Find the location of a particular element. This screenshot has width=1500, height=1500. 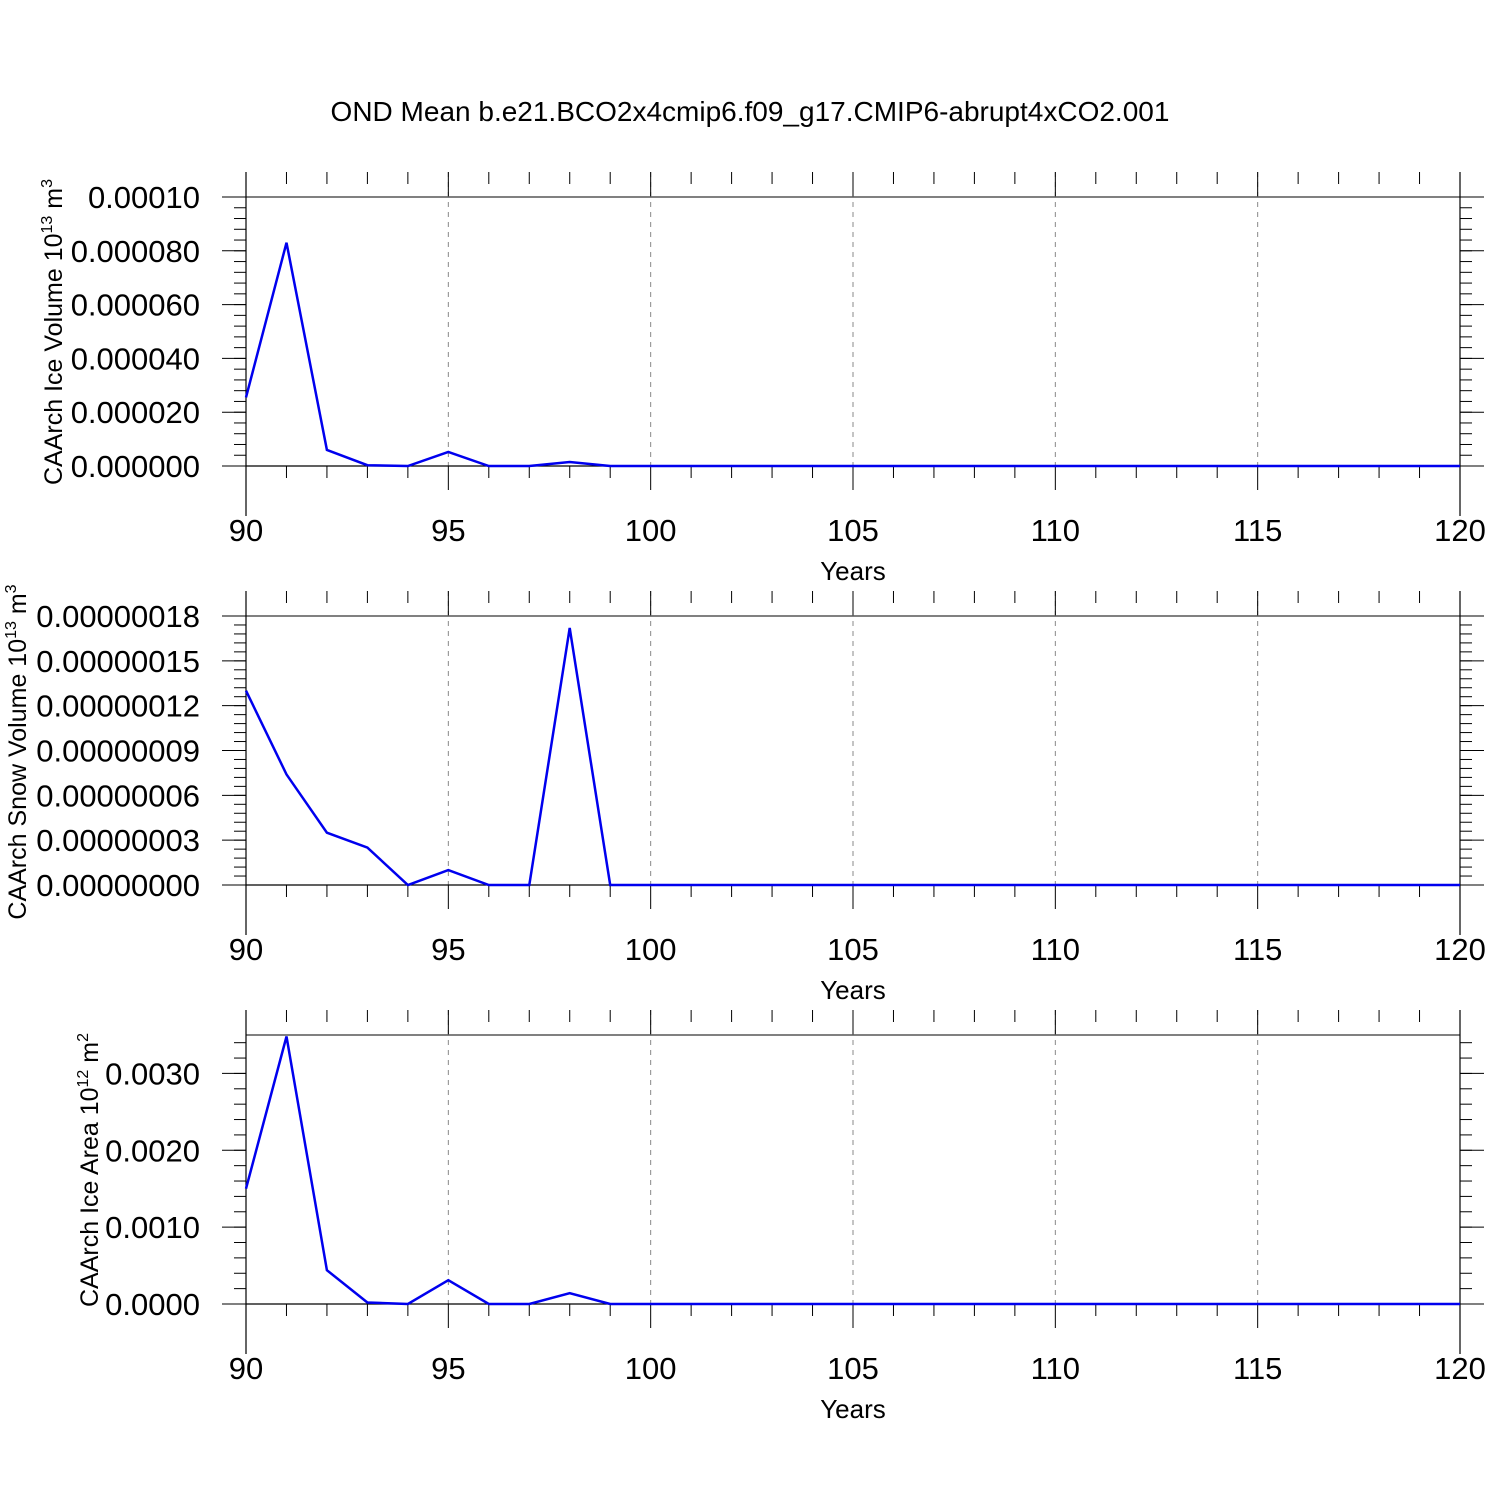

y-tick-label: 0.0010 is located at coordinates (152, 1227).